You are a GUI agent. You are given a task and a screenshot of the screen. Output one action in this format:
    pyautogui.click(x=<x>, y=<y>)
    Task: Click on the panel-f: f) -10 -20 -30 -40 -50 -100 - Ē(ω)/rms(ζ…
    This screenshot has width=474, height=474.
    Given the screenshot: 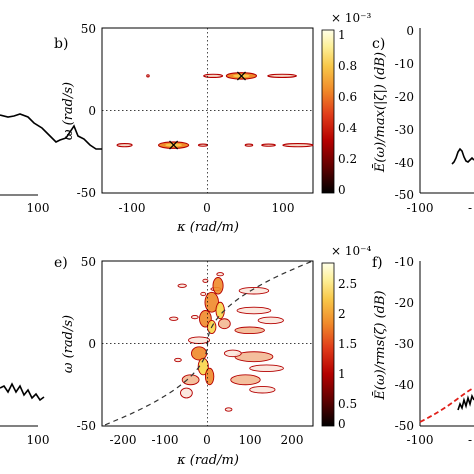 What is the action you would take?
    pyautogui.click(x=423, y=351)
    